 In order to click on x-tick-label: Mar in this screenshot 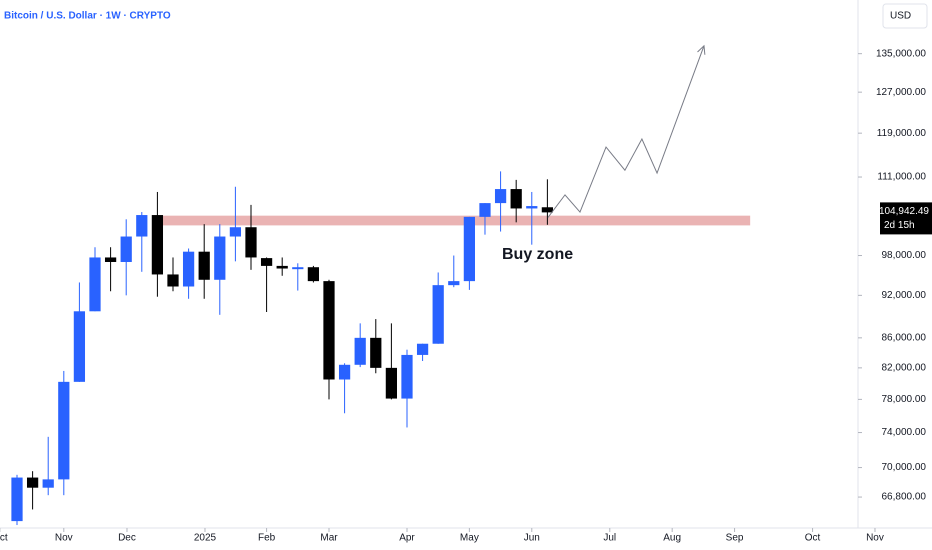, I will do `click(329, 538)`.